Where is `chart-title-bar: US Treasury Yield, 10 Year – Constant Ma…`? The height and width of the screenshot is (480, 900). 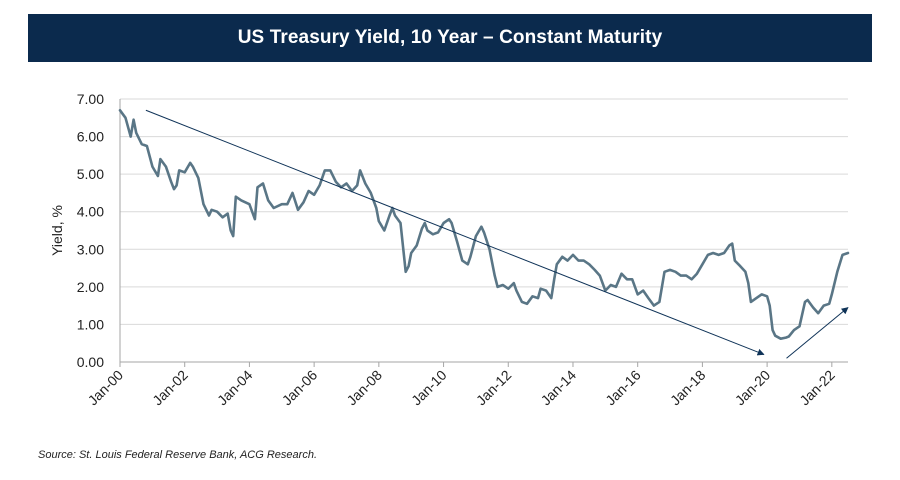 chart-title-bar: US Treasury Yield, 10 Year – Constant Ma… is located at coordinates (450, 38).